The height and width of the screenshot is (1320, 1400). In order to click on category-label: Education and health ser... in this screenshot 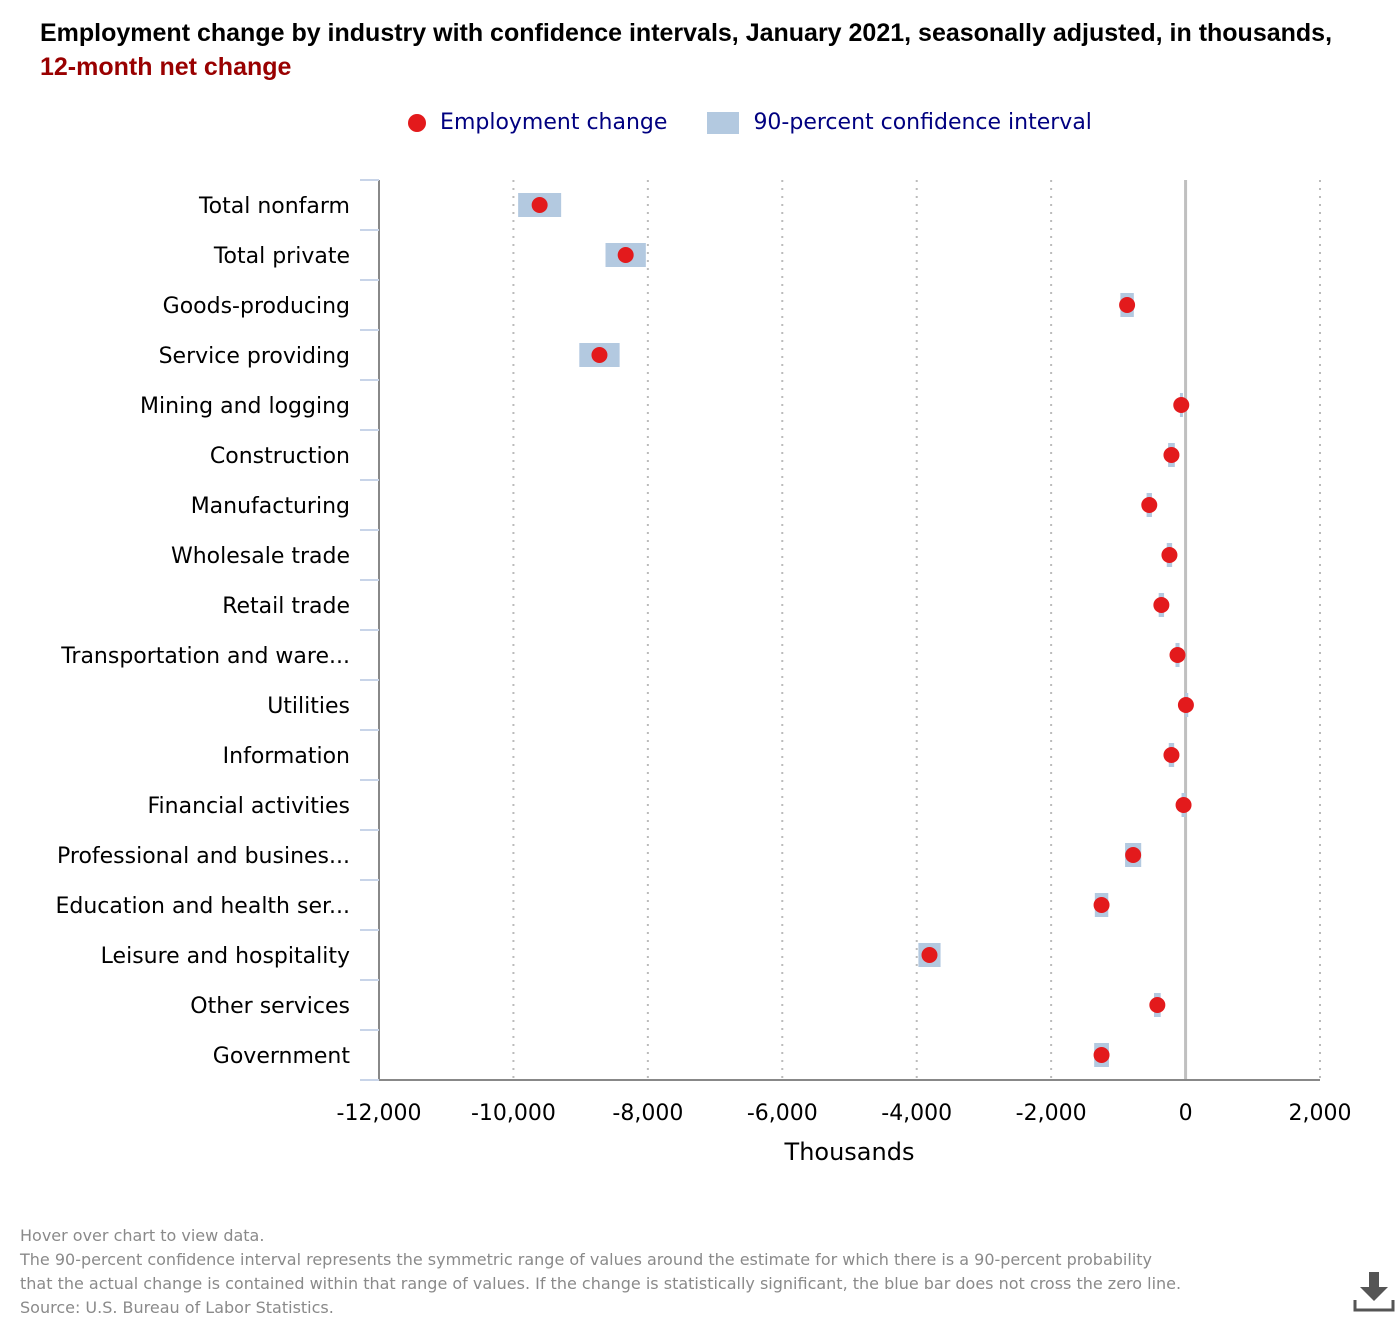, I will do `click(202, 906)`.